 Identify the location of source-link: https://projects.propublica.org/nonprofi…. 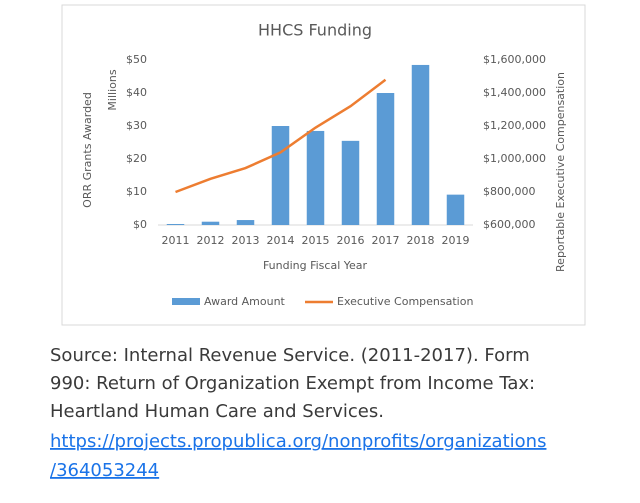
(298, 441).